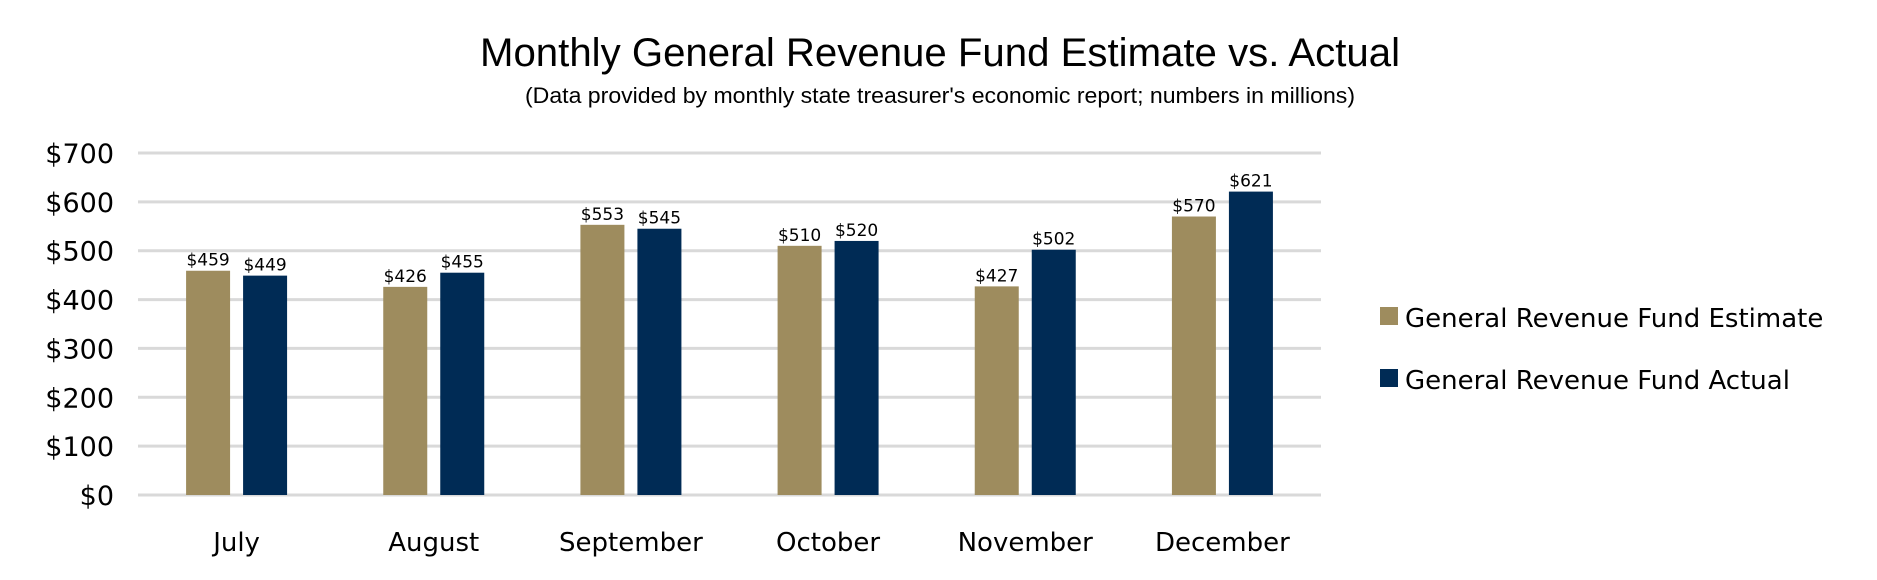  What do you see at coordinates (828, 543) in the screenshot?
I see `x-category-label: October` at bounding box center [828, 543].